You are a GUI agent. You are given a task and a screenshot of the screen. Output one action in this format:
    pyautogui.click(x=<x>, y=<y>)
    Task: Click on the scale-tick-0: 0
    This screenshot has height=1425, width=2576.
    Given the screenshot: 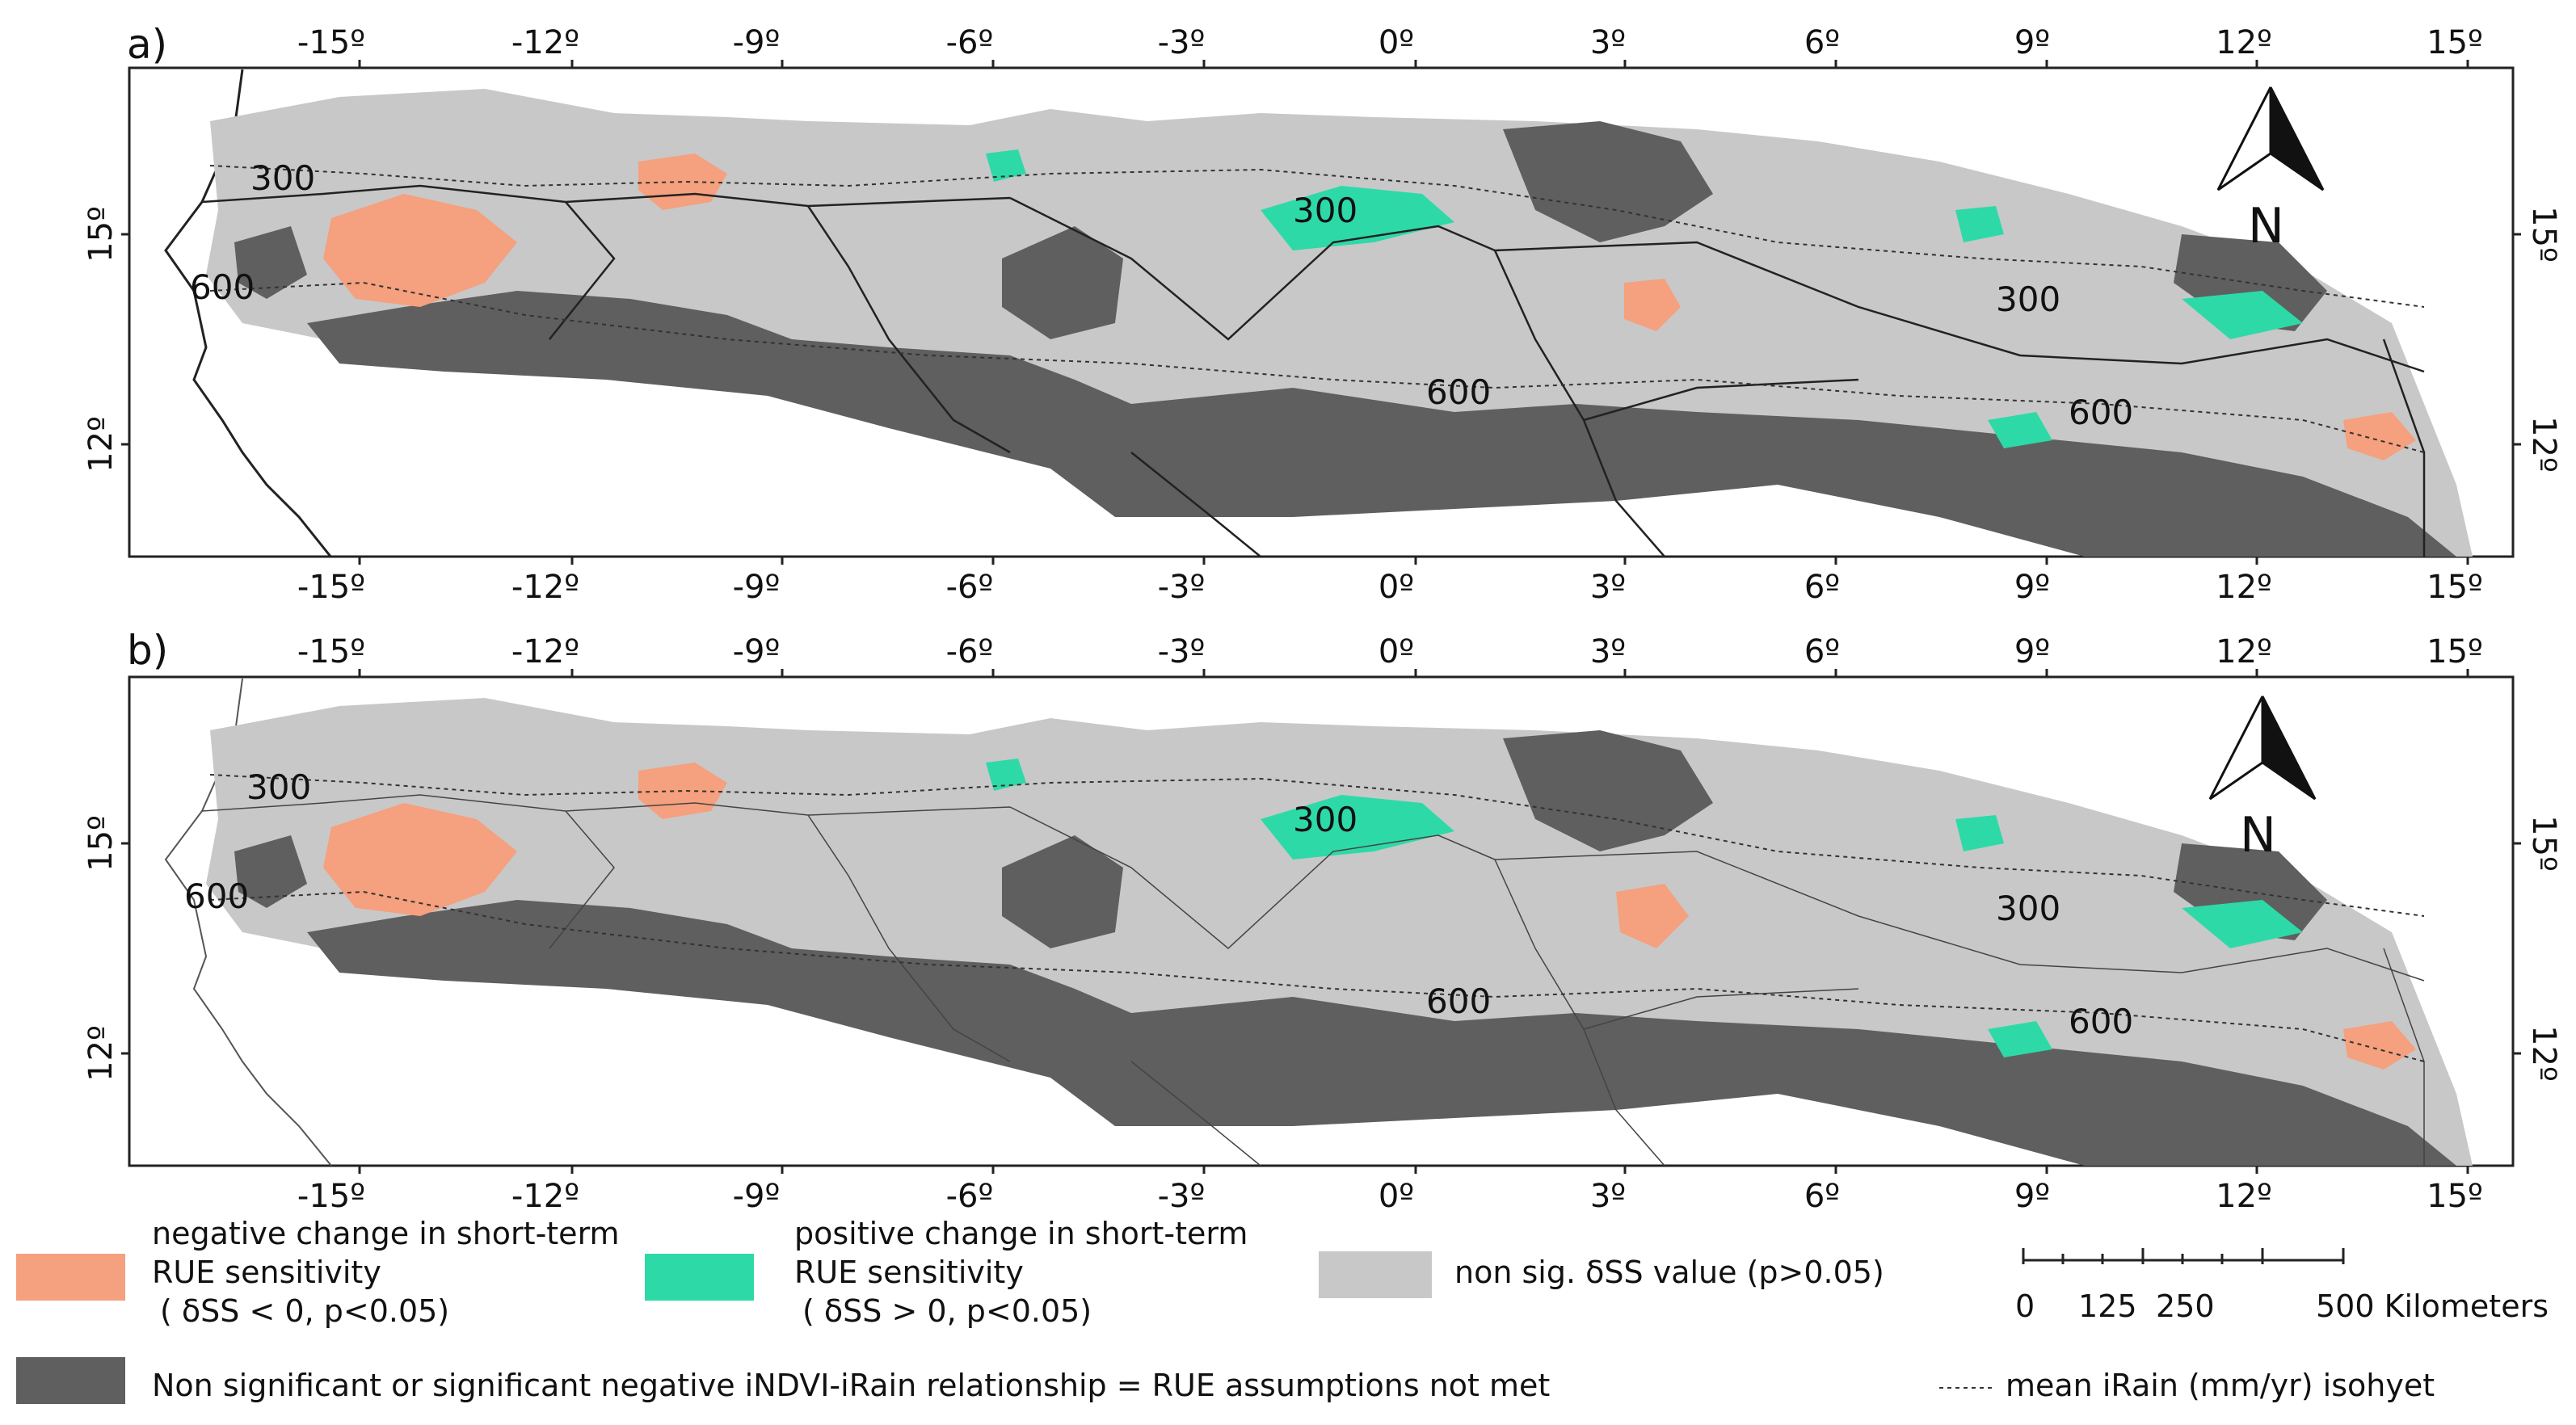 What is the action you would take?
    pyautogui.click(x=2025, y=1306)
    